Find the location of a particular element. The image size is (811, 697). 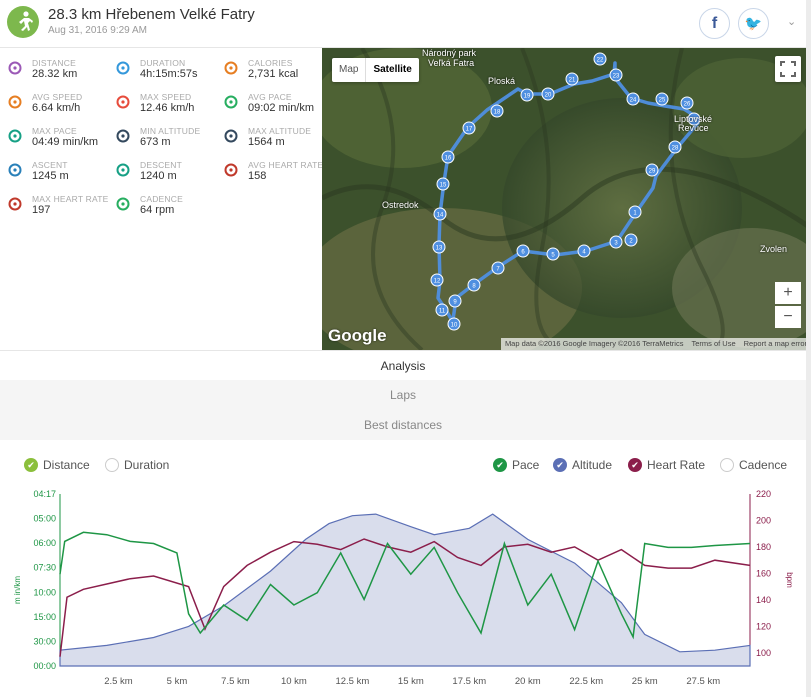

route-waypoint-marker: 13 is located at coordinates (439, 247).